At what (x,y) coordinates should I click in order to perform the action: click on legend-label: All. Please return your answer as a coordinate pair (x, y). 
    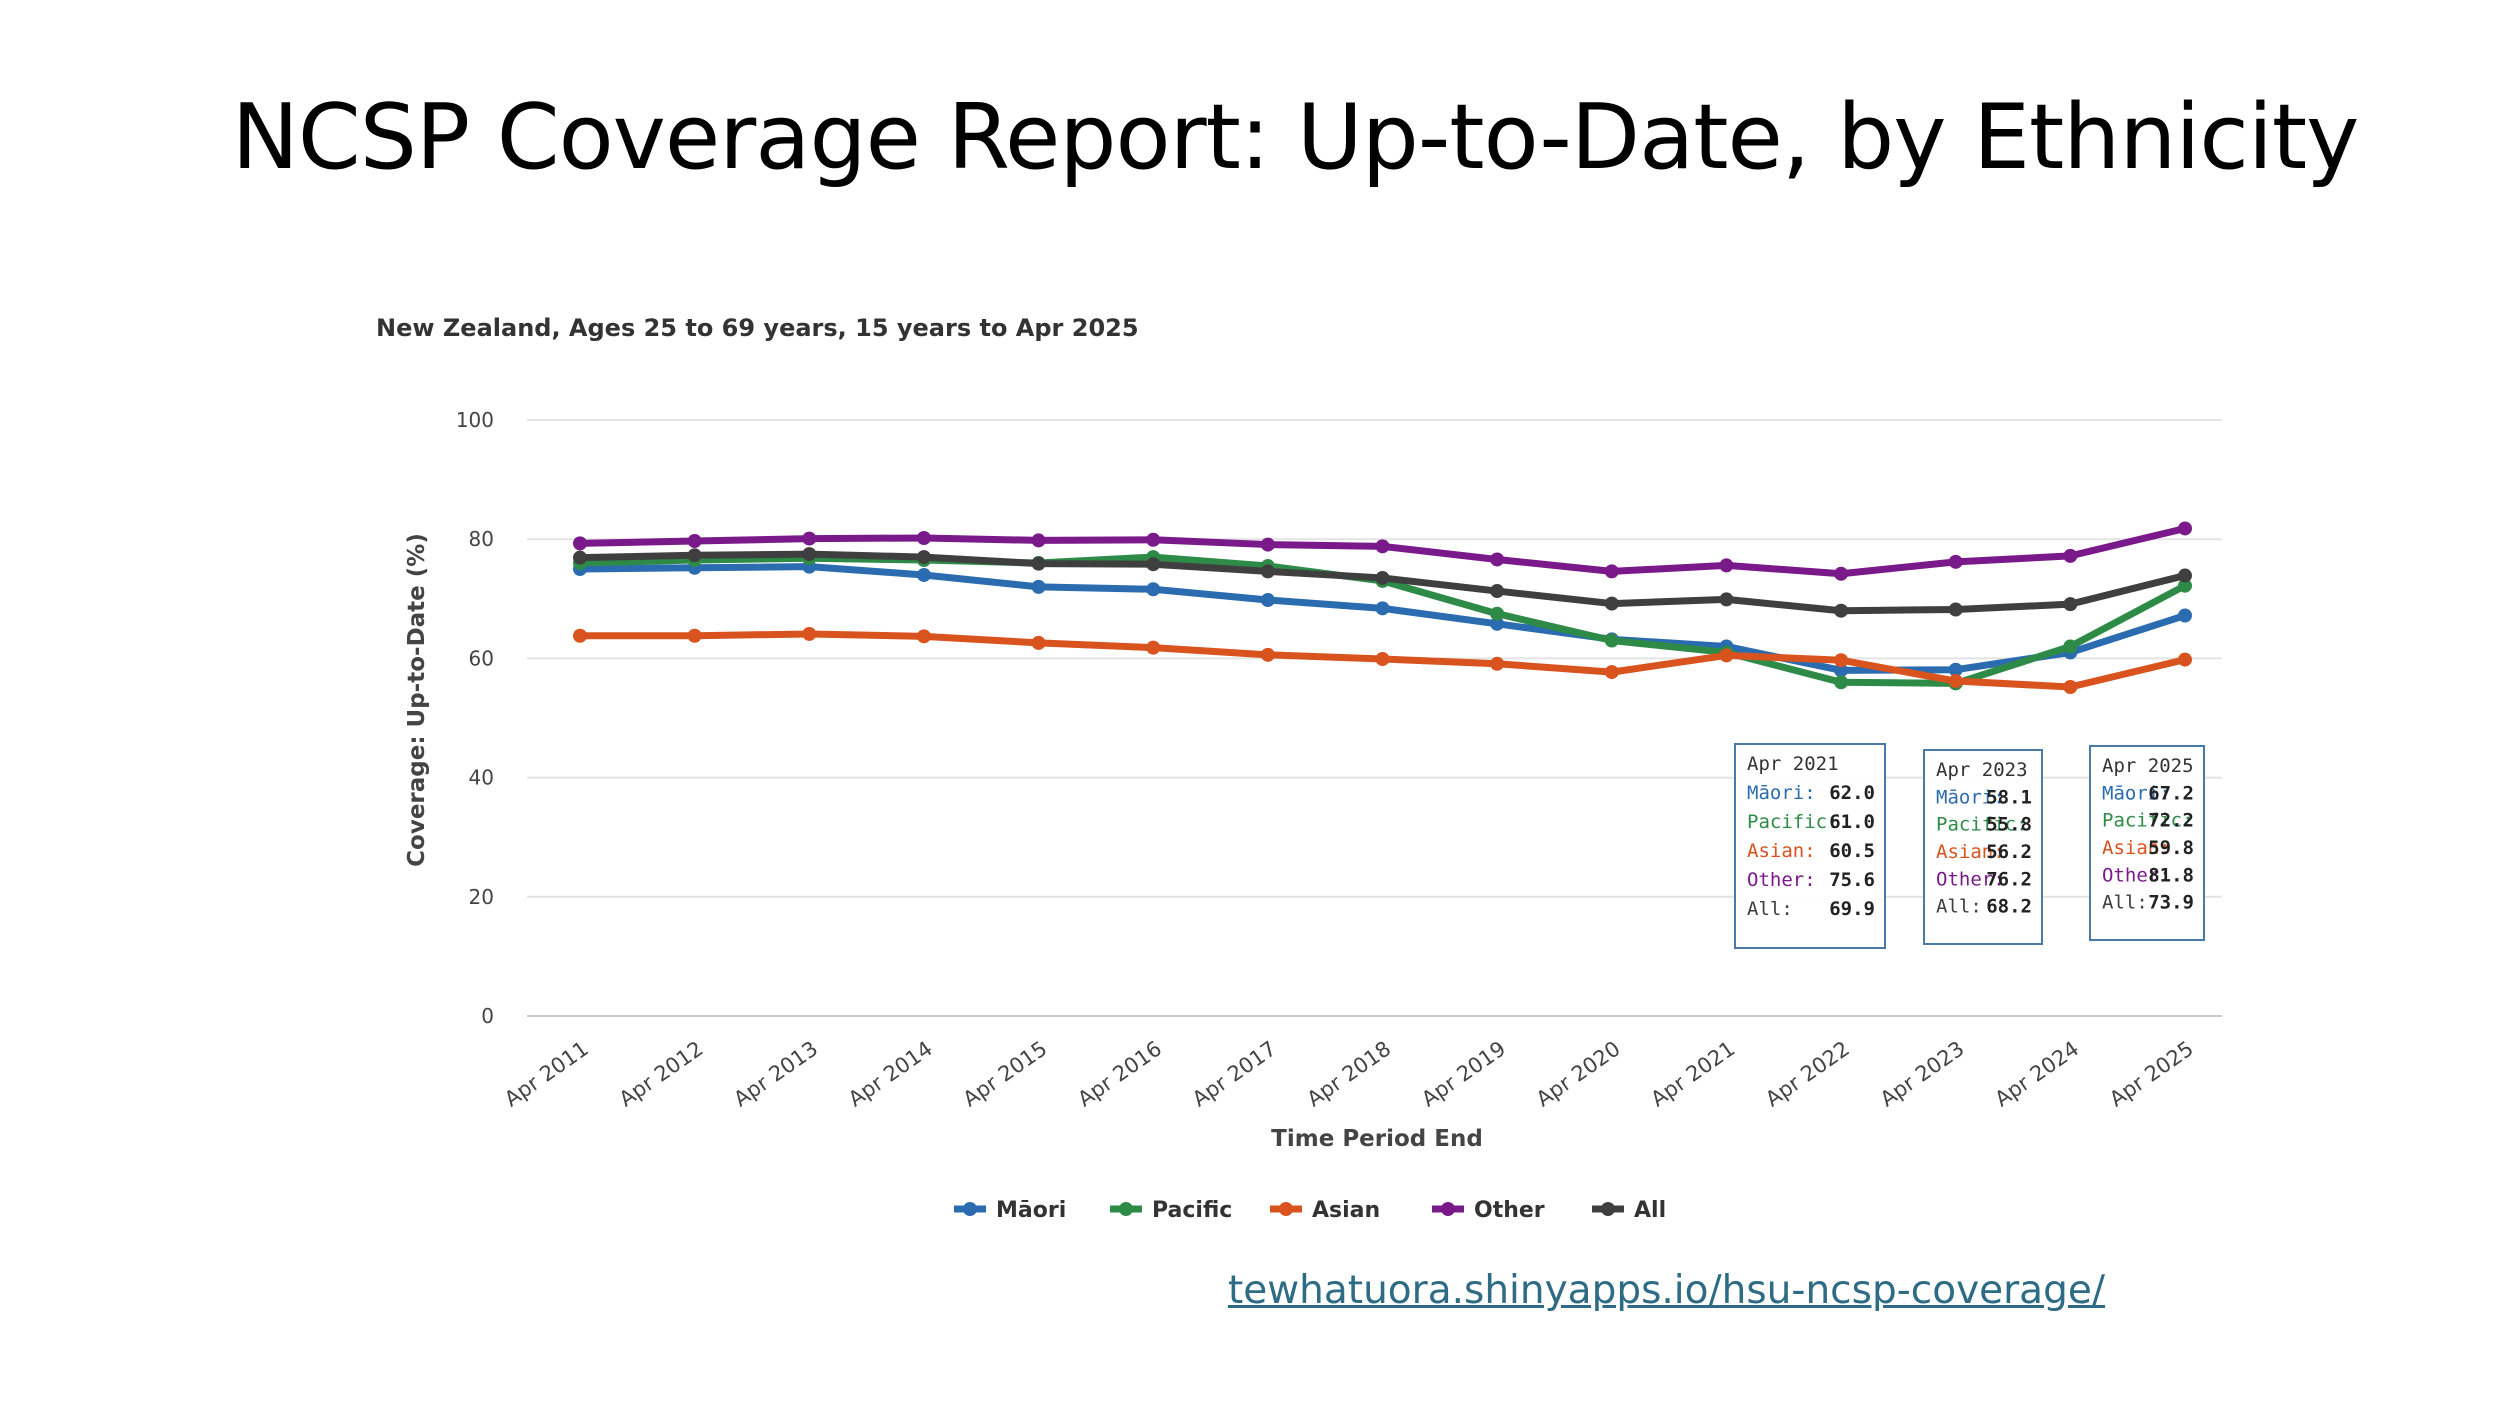
    Looking at the image, I should click on (1650, 1210).